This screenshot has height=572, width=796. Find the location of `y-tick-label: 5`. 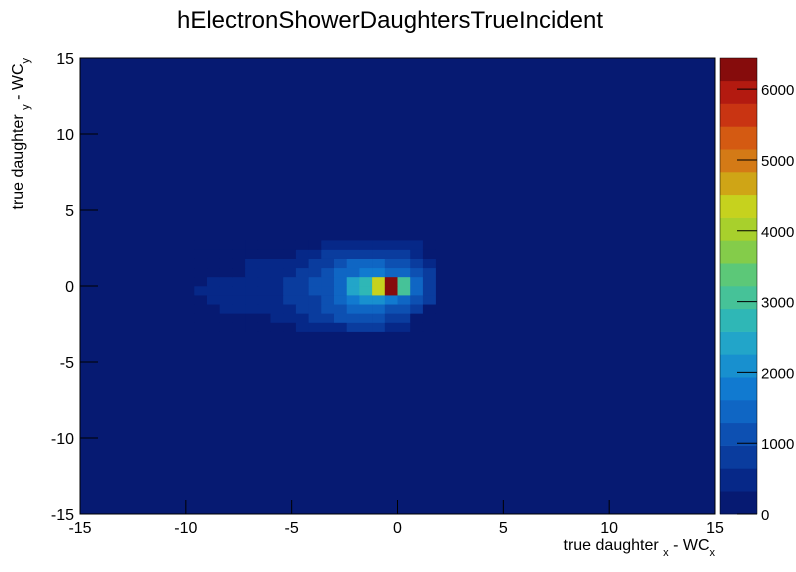

y-tick-label: 5 is located at coordinates (69, 211).